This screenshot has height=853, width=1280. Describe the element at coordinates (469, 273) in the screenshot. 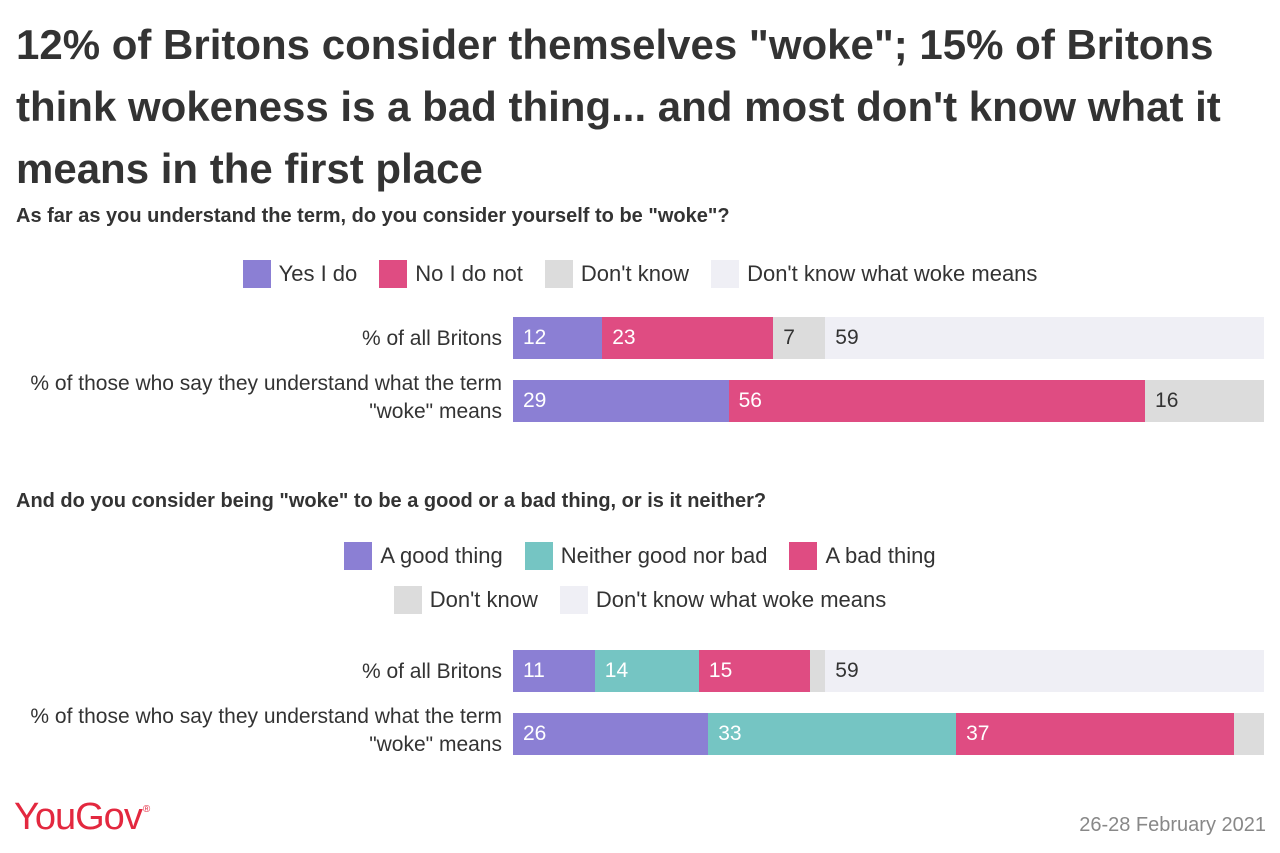

I see `legend-label: No I do not` at that location.